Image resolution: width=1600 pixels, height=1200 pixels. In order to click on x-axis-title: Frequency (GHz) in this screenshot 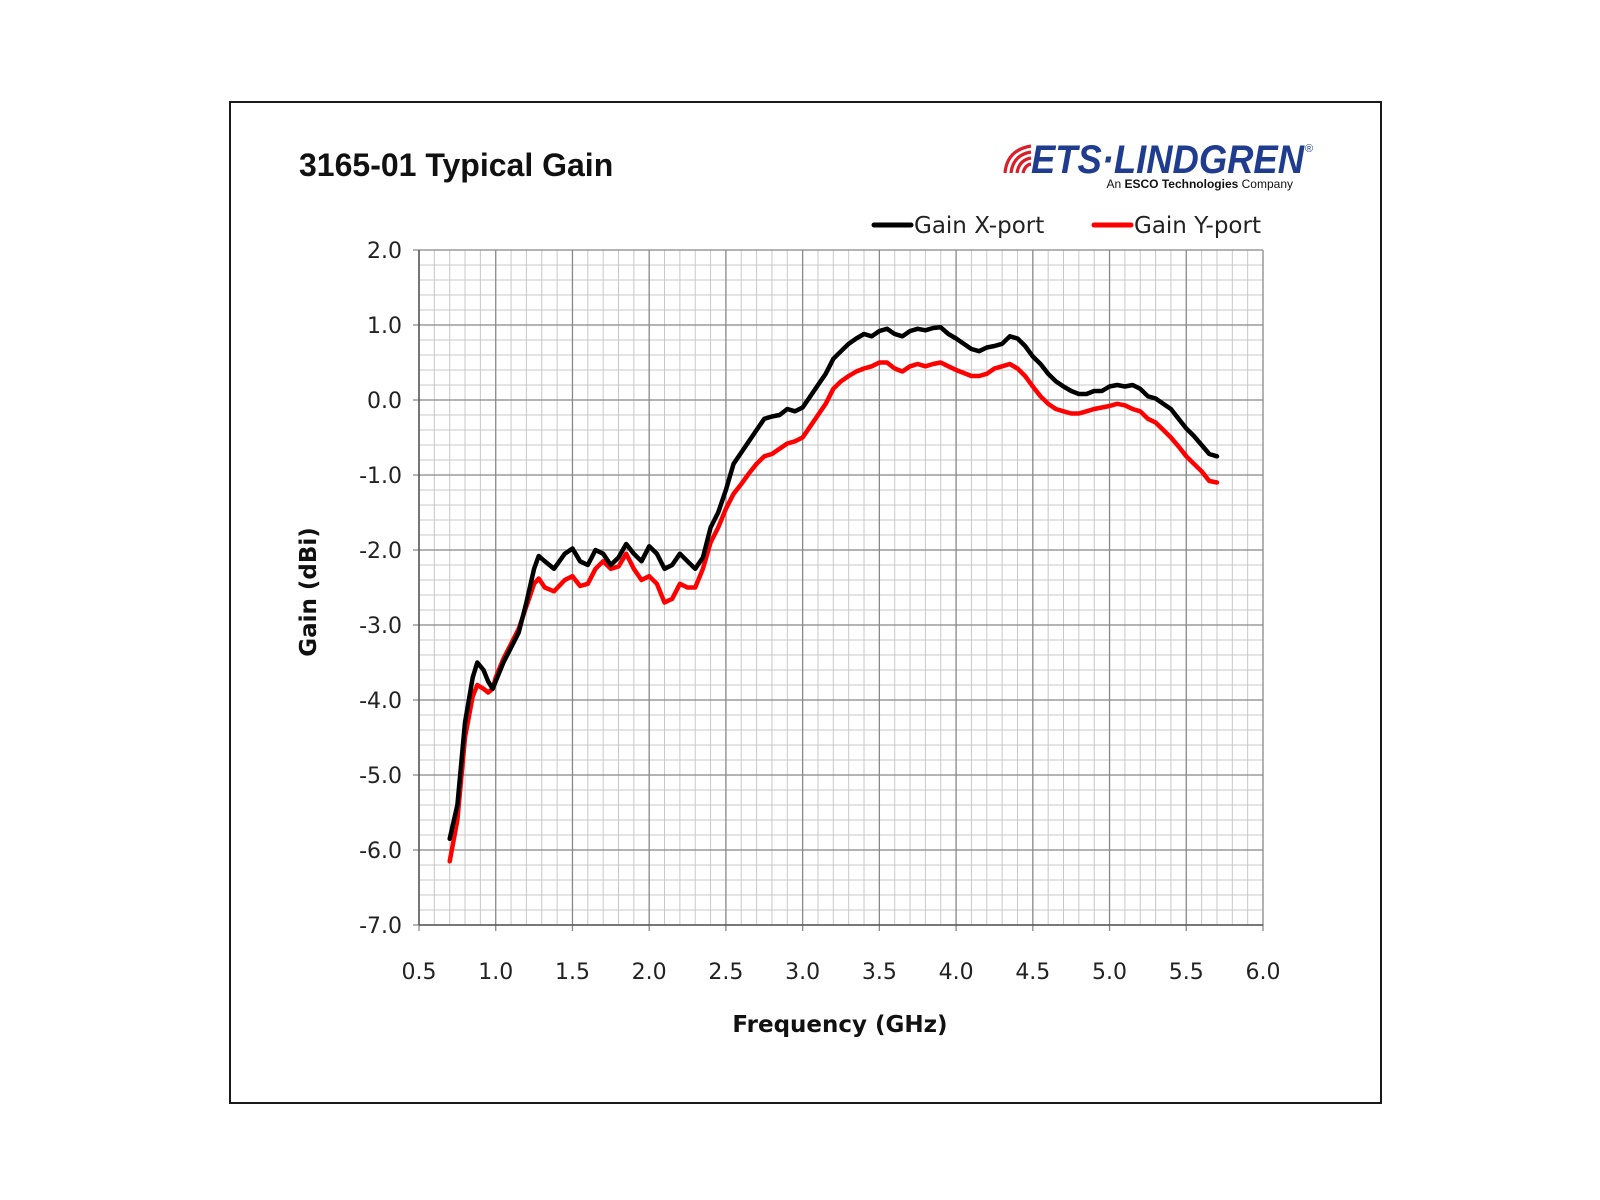, I will do `click(839, 1025)`.